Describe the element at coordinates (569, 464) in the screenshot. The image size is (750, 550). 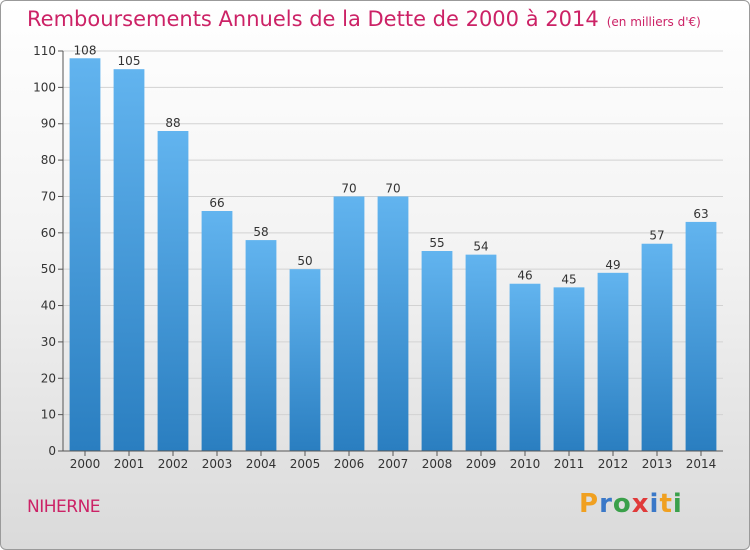
I see `x-tick-label: 2011` at that location.